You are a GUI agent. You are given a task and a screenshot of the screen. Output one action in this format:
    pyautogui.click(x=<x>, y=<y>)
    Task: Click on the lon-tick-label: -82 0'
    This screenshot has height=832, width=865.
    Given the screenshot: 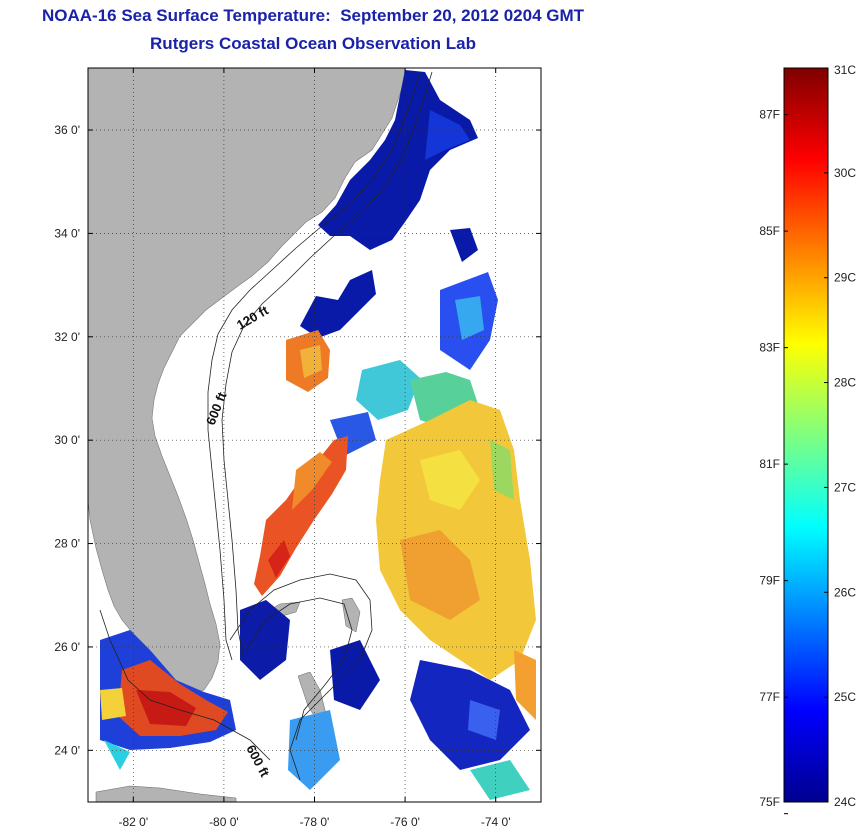 What is the action you would take?
    pyautogui.click(x=133, y=822)
    